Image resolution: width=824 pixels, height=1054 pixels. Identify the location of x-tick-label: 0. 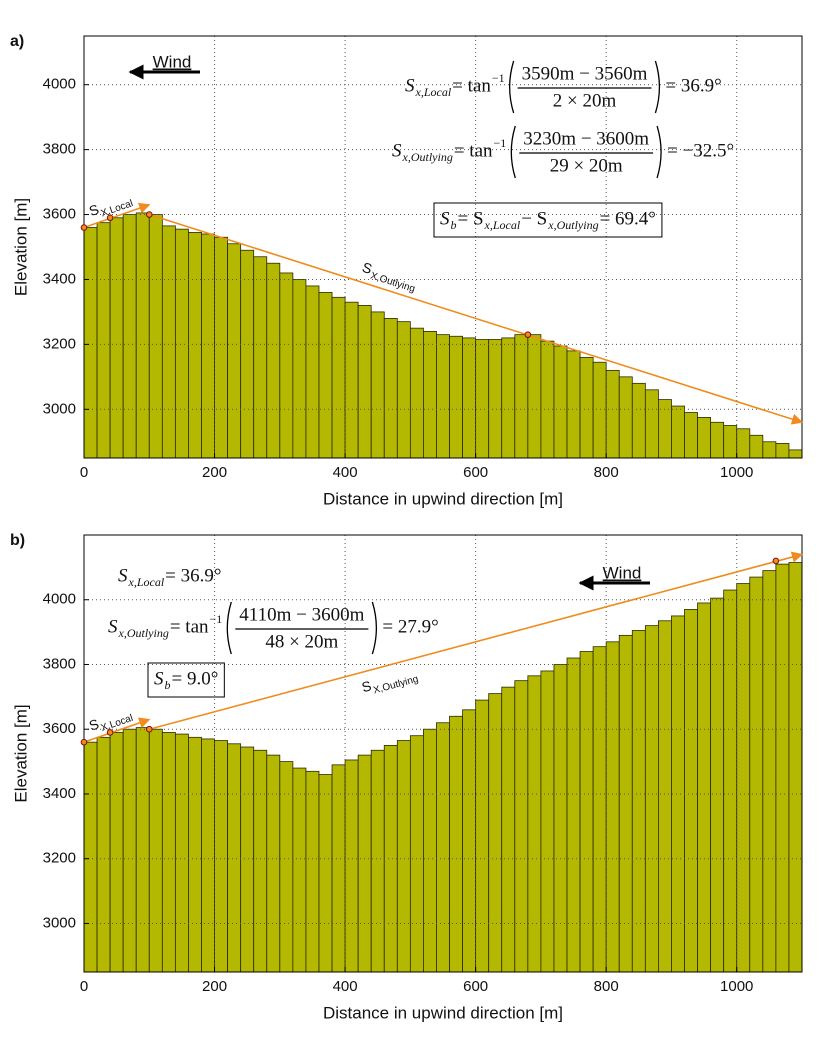
(84, 986).